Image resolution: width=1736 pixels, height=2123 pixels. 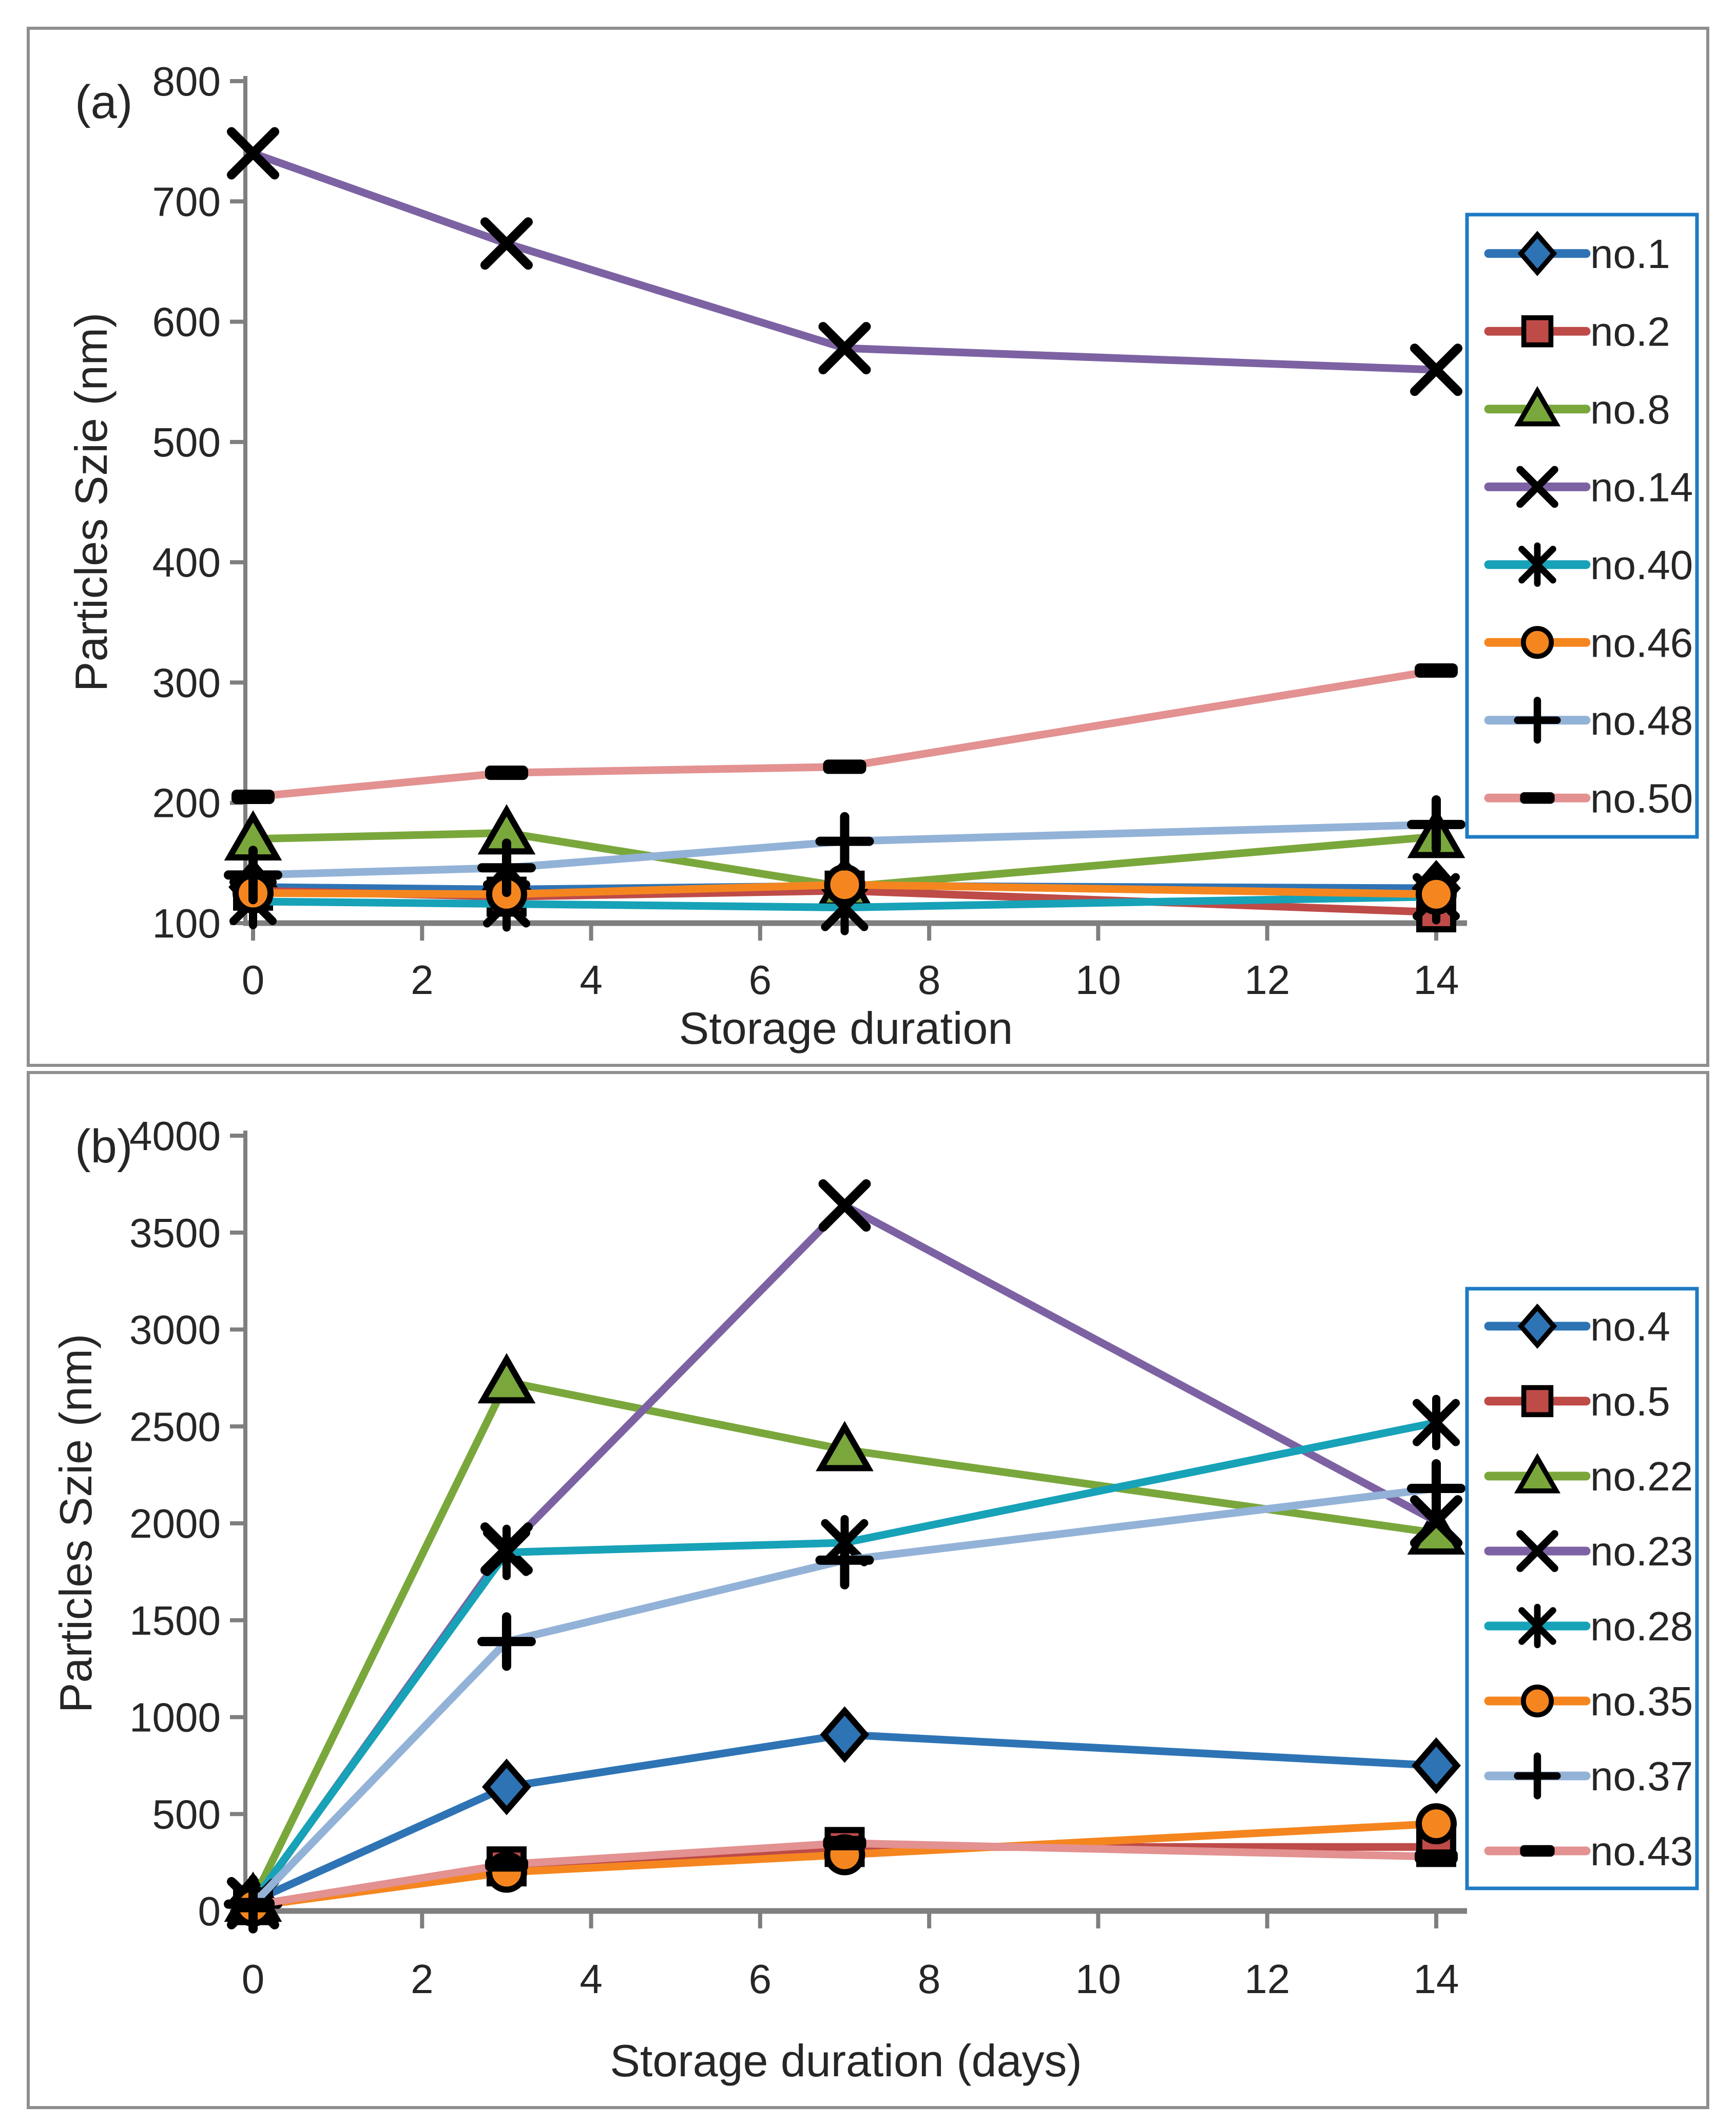 I want to click on diamond-marker-legend-no.1, so click(x=1537, y=253).